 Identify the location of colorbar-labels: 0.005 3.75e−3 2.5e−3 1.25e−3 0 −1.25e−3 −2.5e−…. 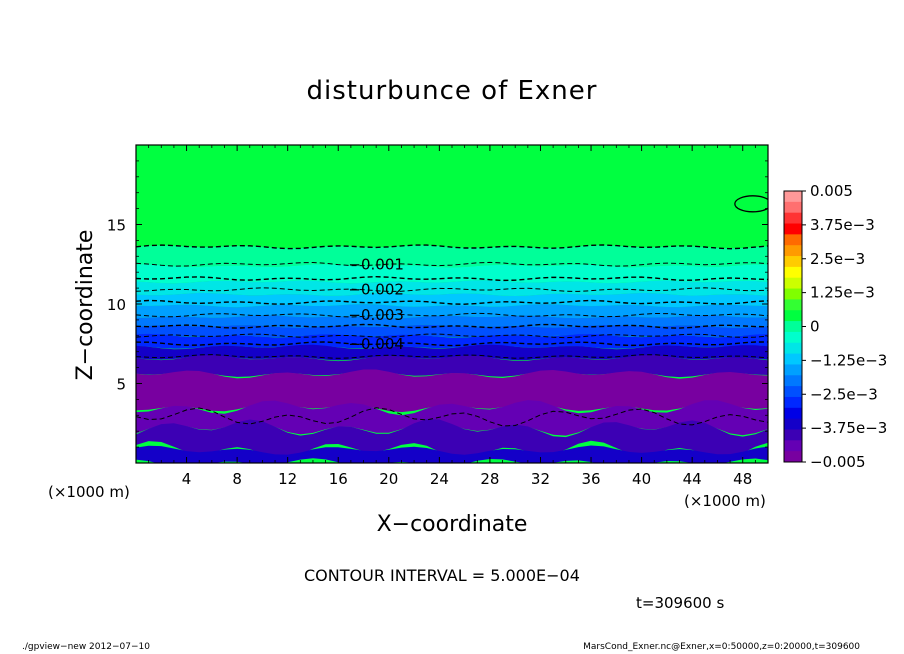
(844, 326).